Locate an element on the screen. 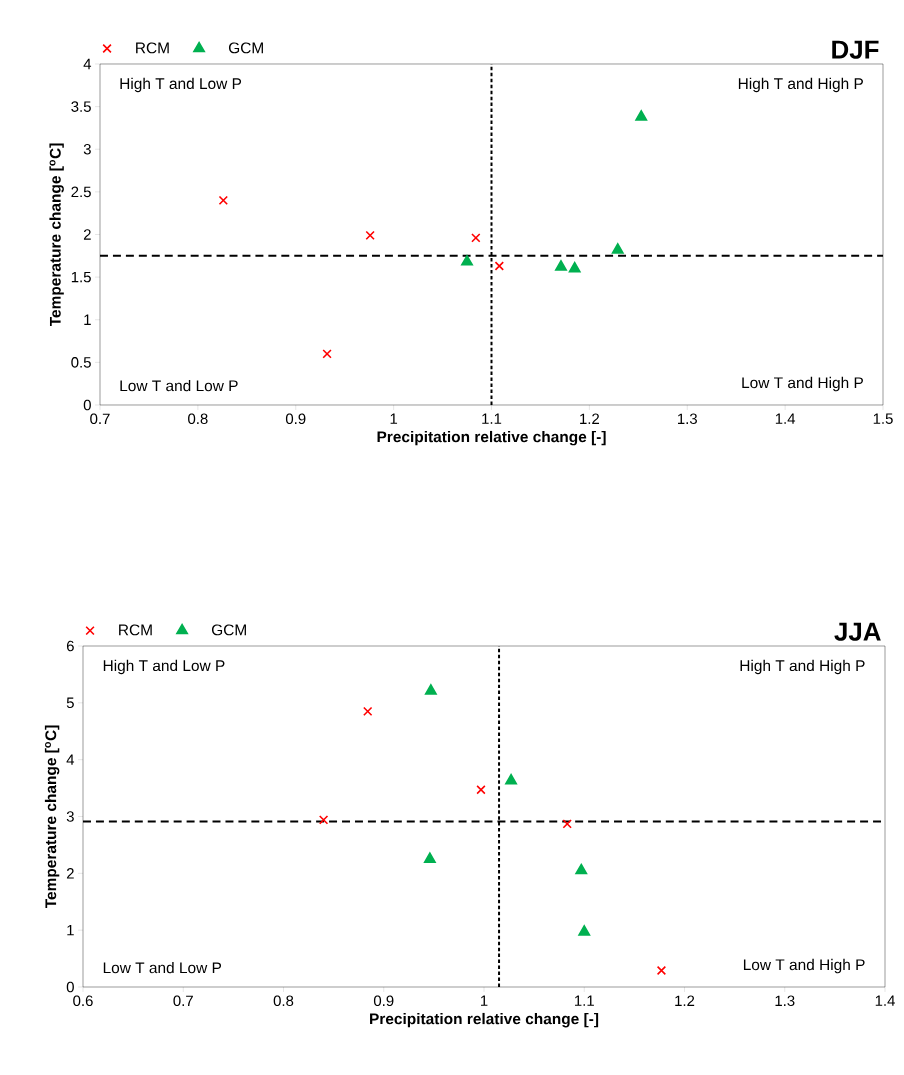  y-tick-label: 1.5 is located at coordinates (81, 277).